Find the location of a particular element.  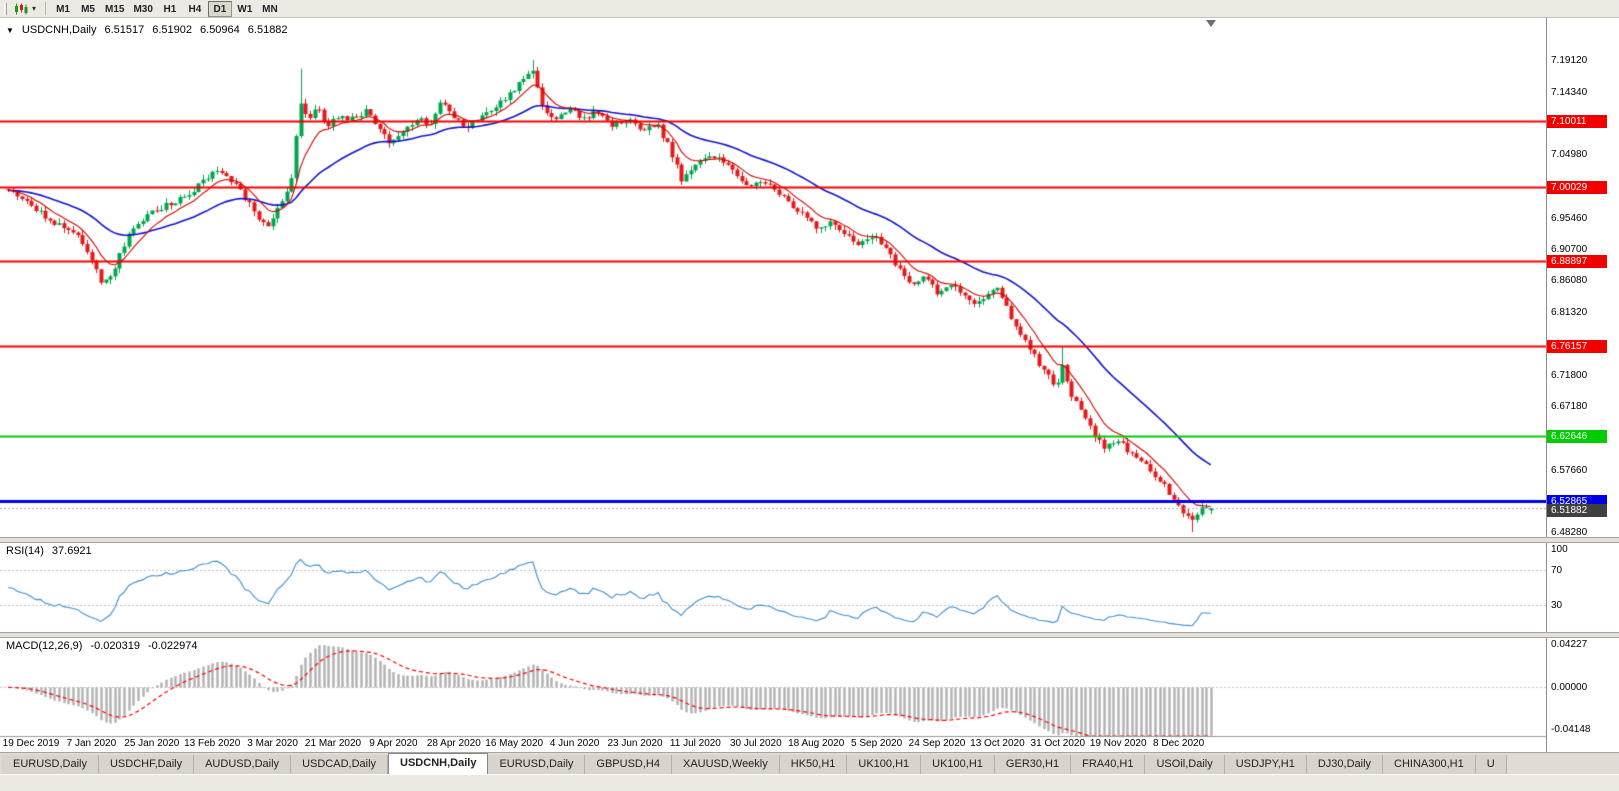

date-axis-label: 11 Jul 2020 is located at coordinates (695, 743).